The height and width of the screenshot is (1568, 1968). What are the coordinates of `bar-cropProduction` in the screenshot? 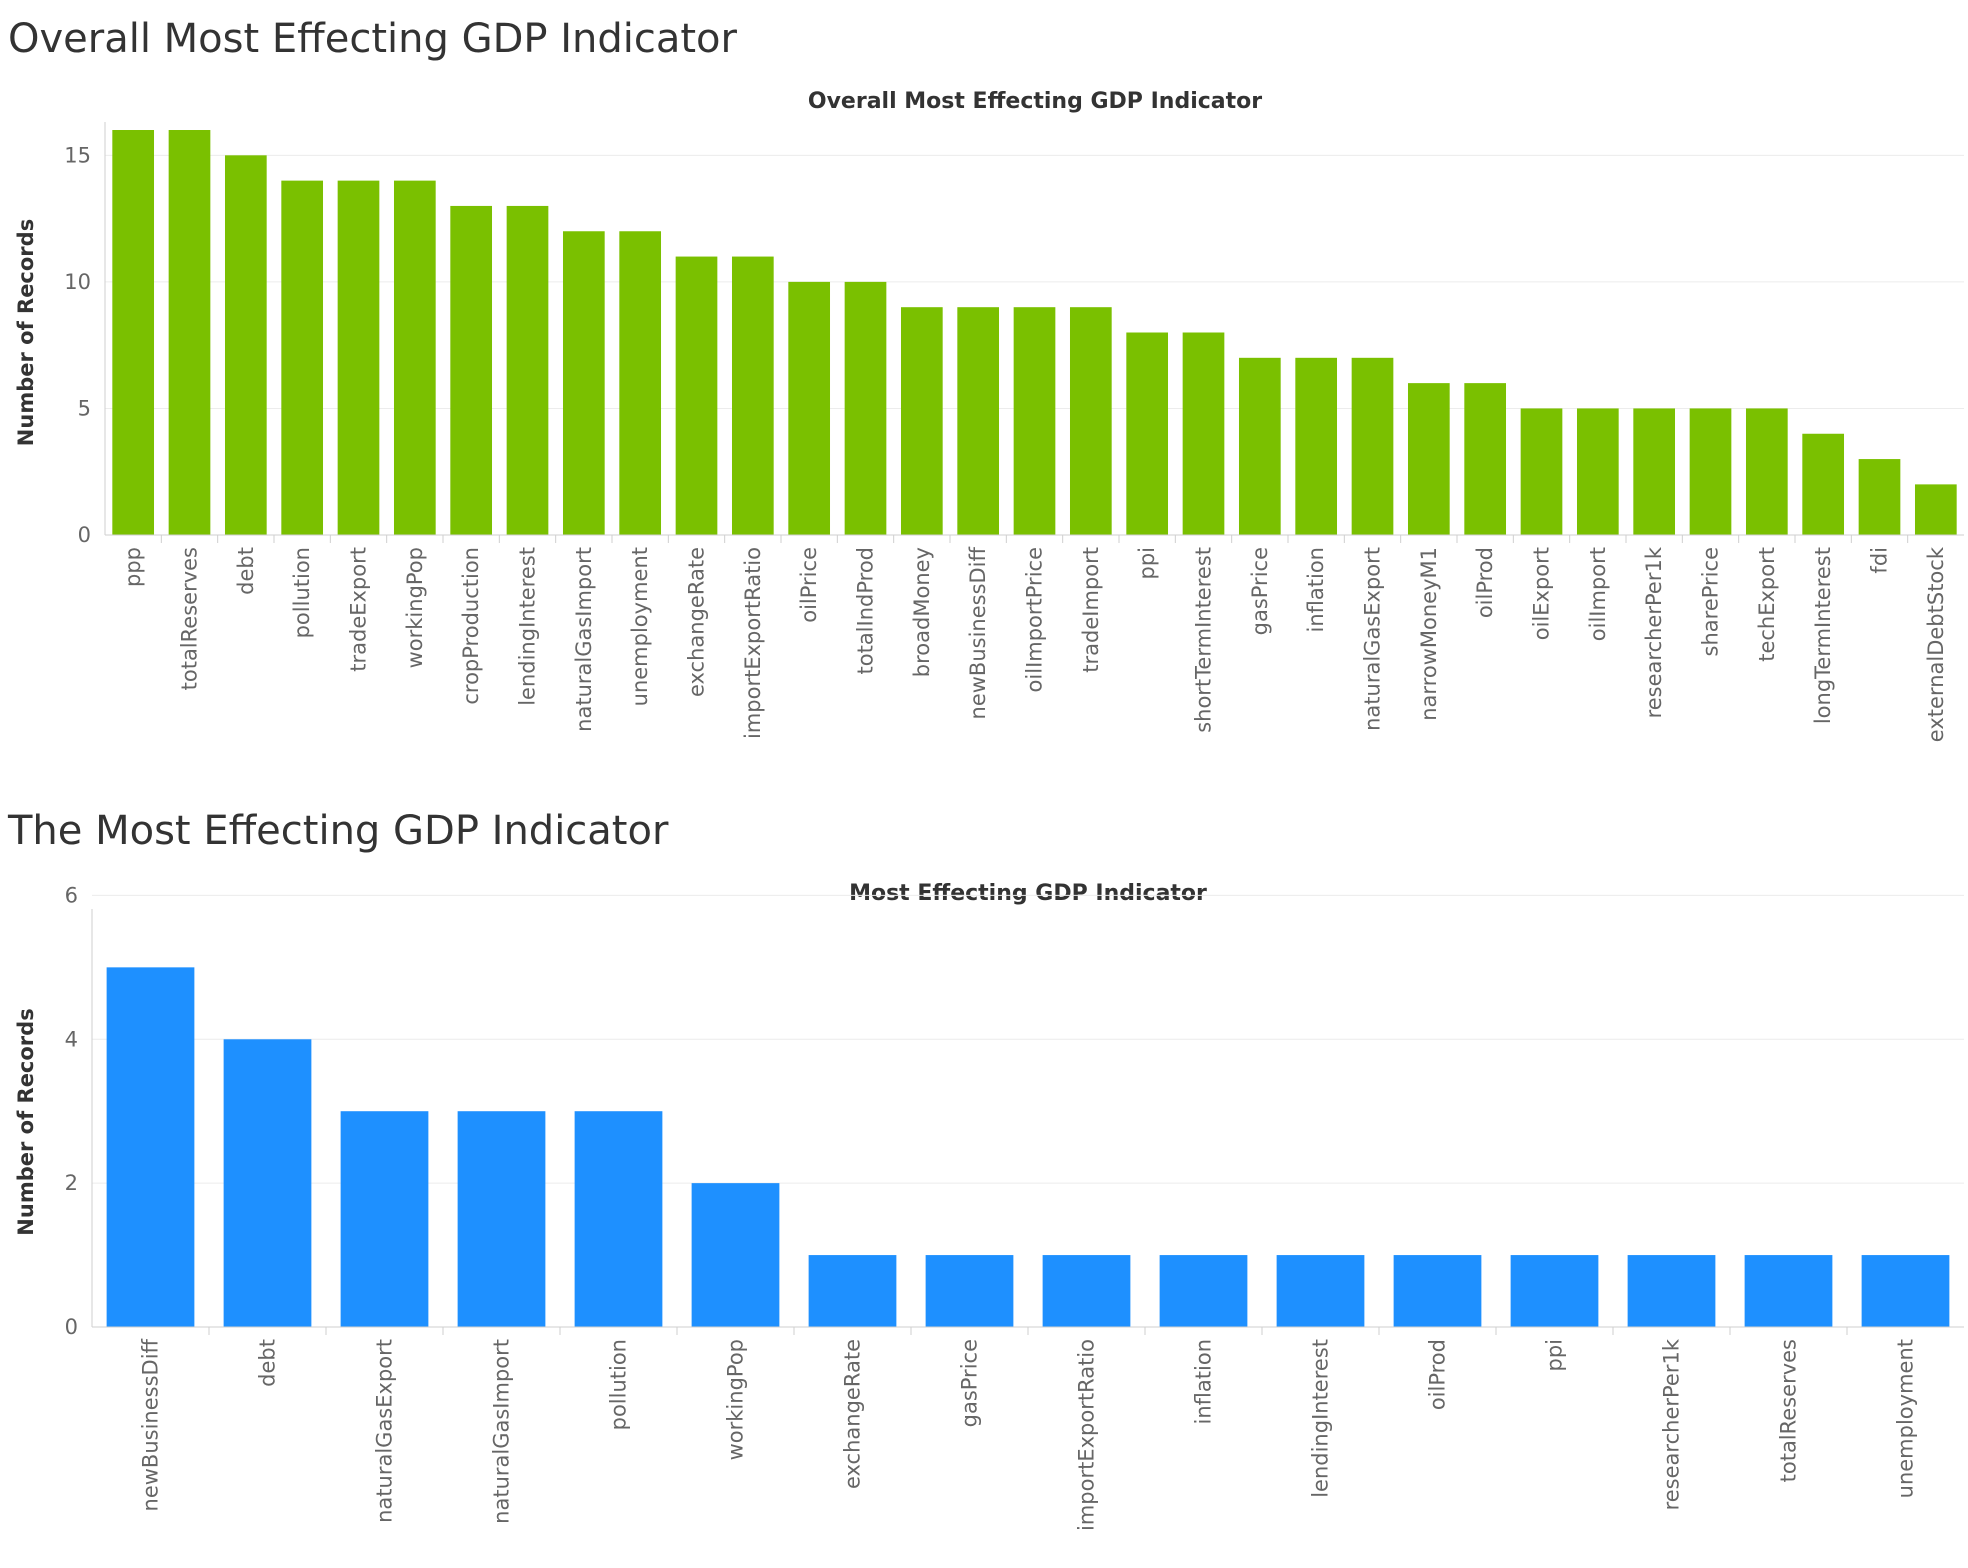 It's located at (471, 370).